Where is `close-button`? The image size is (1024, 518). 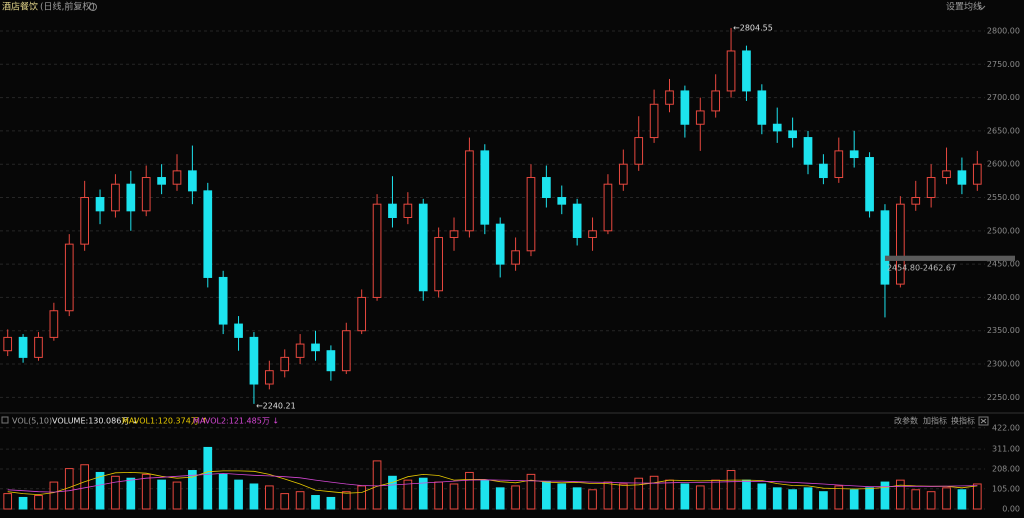 close-button is located at coordinates (983, 421).